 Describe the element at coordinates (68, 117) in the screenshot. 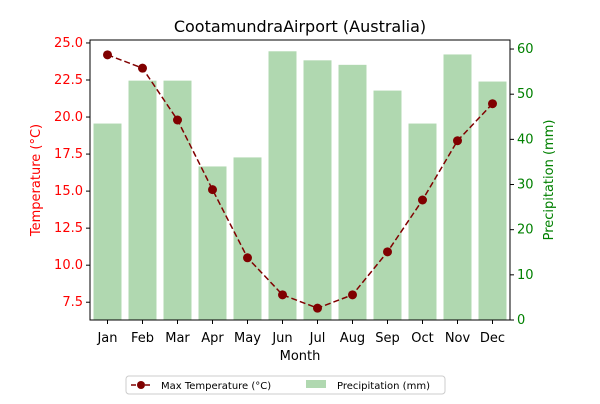

I see `left-tick-label: 20.0` at that location.